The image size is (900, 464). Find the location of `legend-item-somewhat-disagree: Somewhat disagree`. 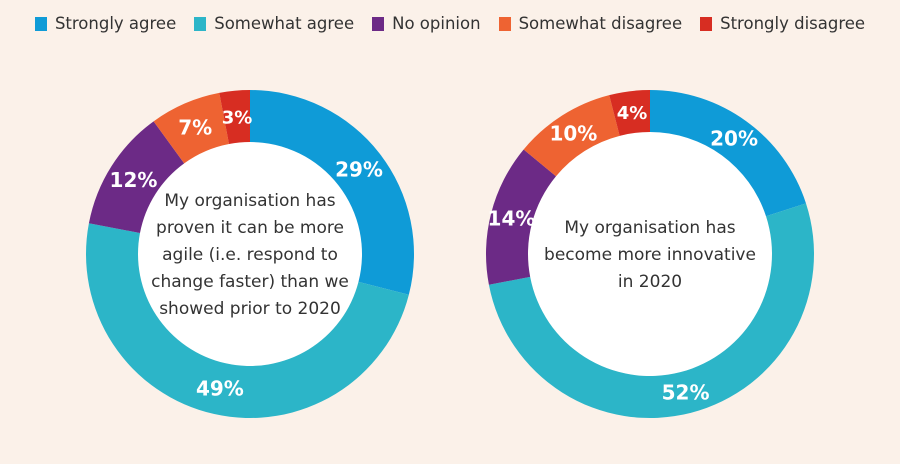

legend-item-somewhat-disagree: Somewhat disagree is located at coordinates (590, 23).